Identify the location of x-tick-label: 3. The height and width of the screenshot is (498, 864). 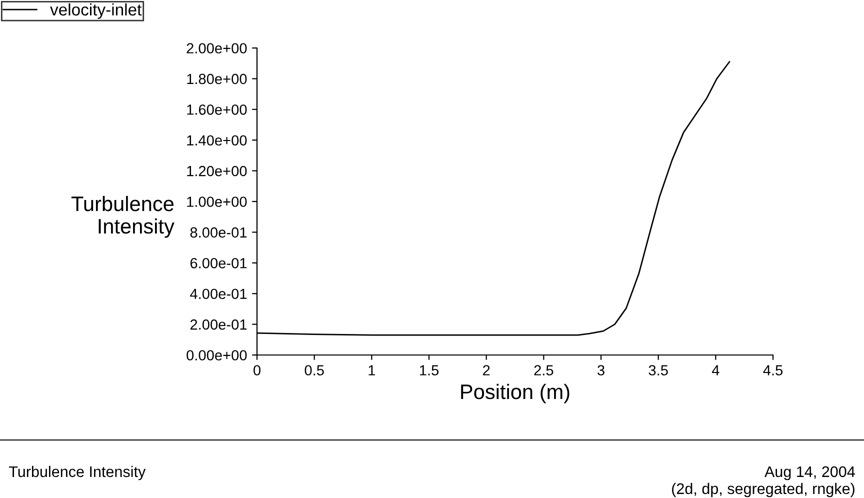
(601, 370).